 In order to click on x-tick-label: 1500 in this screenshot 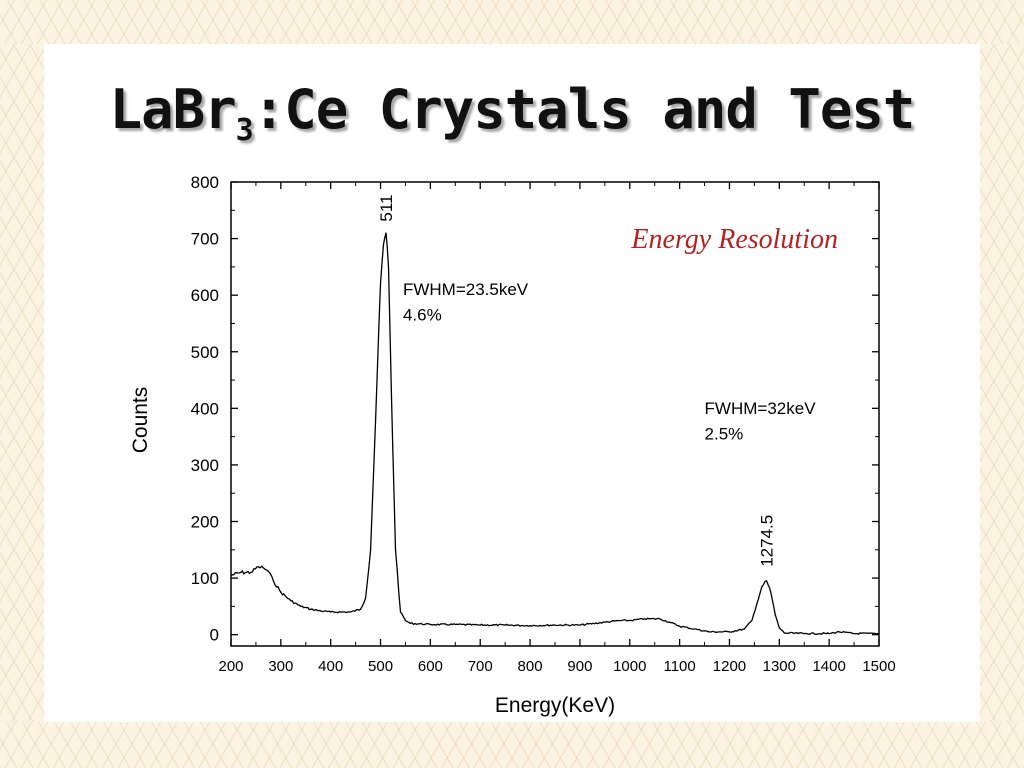, I will do `click(878, 666)`.